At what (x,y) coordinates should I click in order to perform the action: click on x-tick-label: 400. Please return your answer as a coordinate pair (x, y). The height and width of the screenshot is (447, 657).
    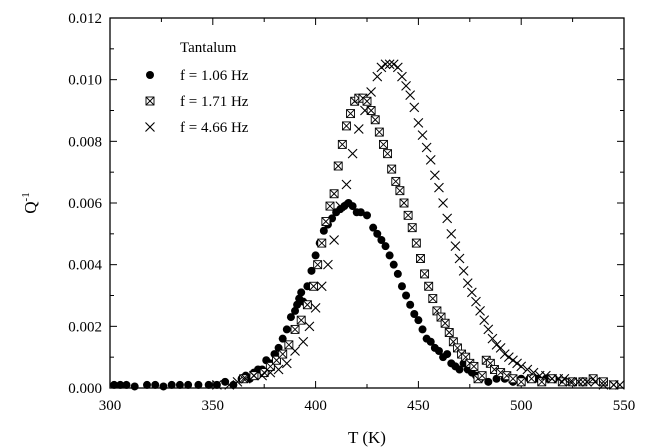
    Looking at the image, I should click on (315, 406).